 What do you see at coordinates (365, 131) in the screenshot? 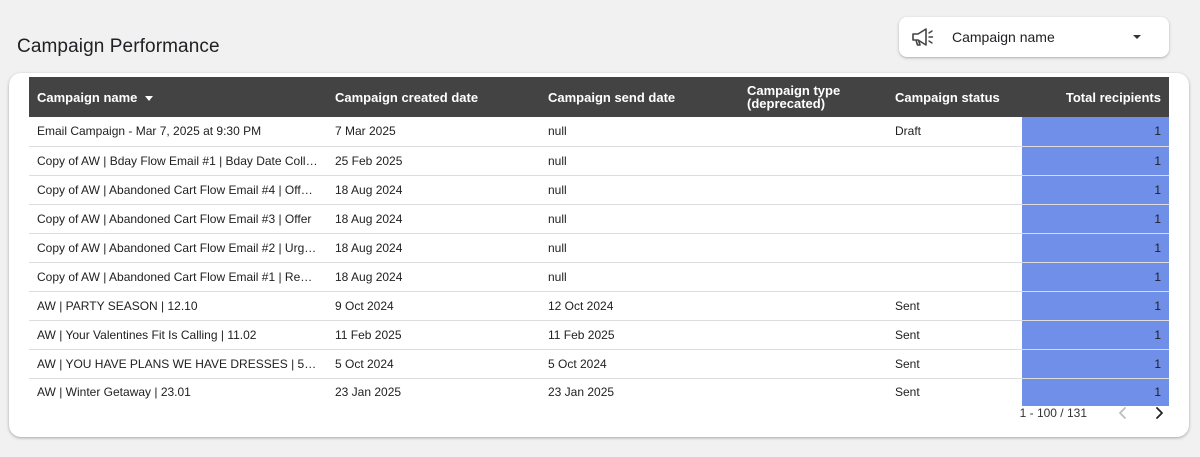
I see `cell-created-date: 7 Mar 2025` at bounding box center [365, 131].